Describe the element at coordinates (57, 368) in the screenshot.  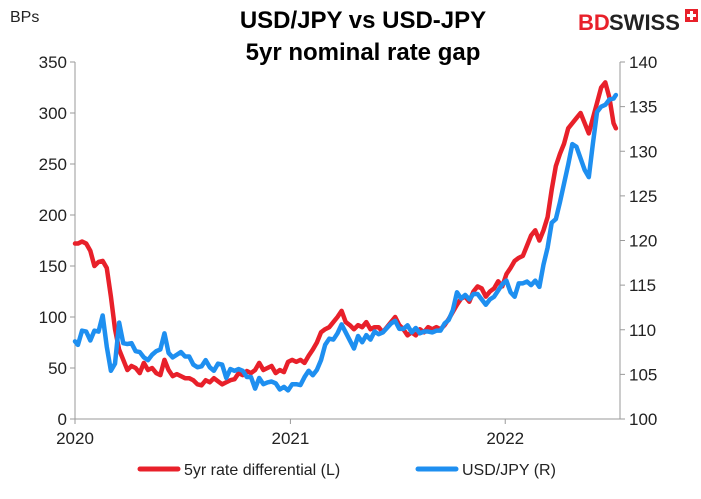
I see `left-tick-label: 50` at that location.